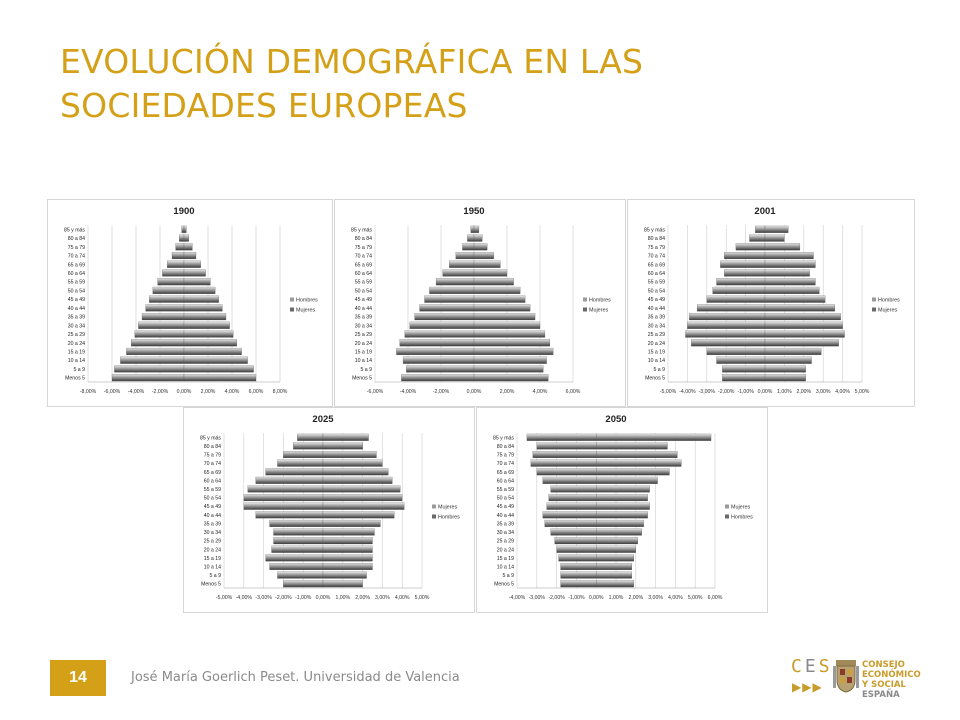 This screenshot has height=720, width=960. Describe the element at coordinates (883, 665) in the screenshot. I see `org-line-1: CONSEJO` at that location.